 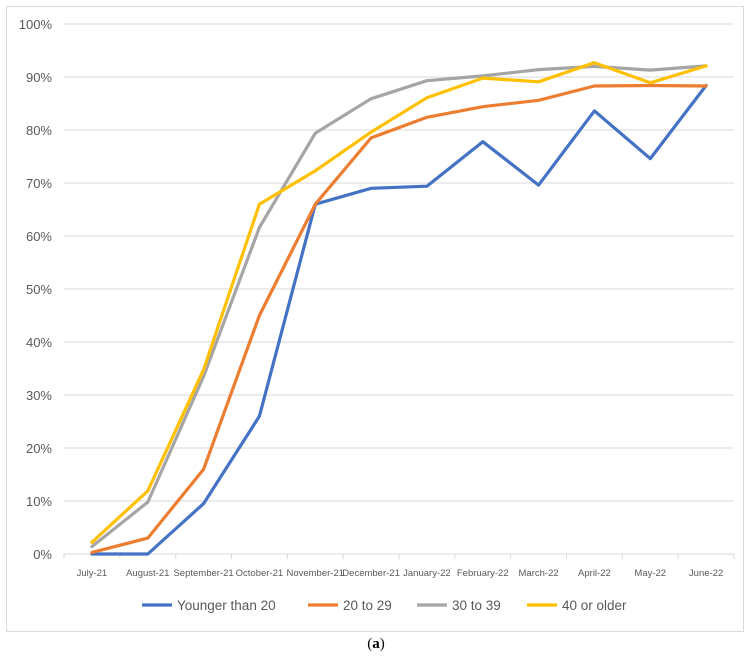 I want to click on y-tick-label: 60%, so click(x=39, y=236).